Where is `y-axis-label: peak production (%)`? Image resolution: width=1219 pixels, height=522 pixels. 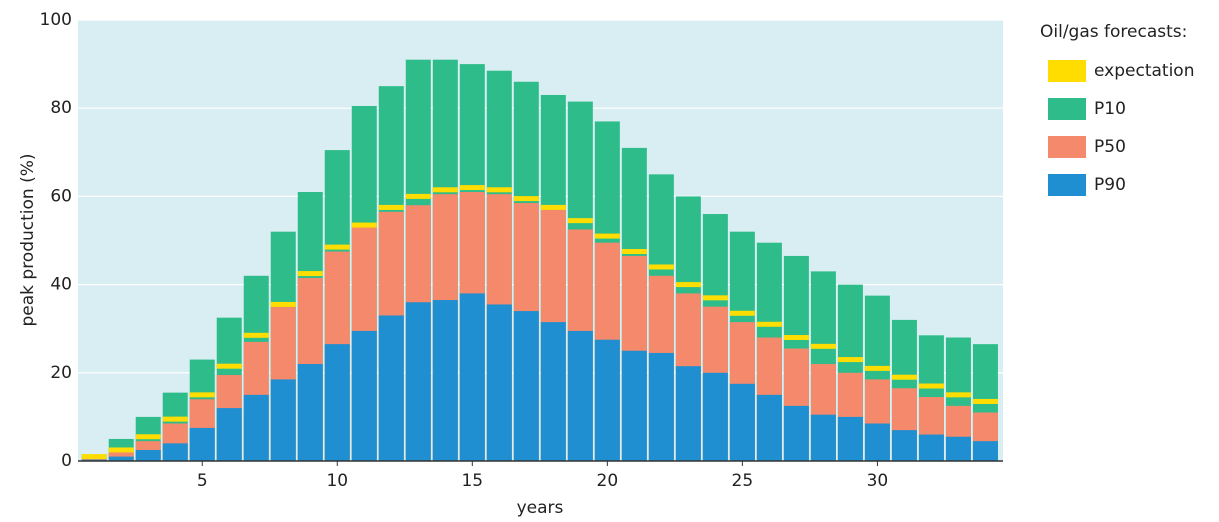
y-axis-label: peak production (%) is located at coordinates (28, 239).